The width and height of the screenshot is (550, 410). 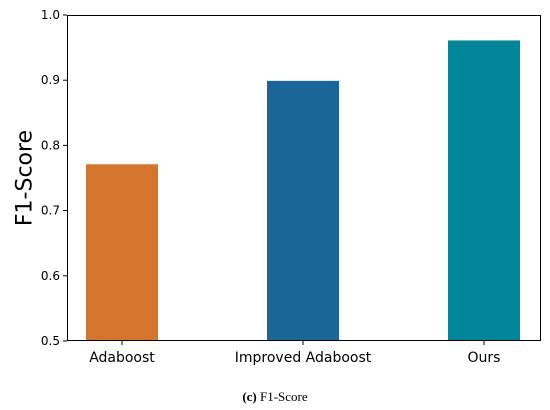 What do you see at coordinates (50, 145) in the screenshot?
I see `y-tick-label: 0.8` at bounding box center [50, 145].